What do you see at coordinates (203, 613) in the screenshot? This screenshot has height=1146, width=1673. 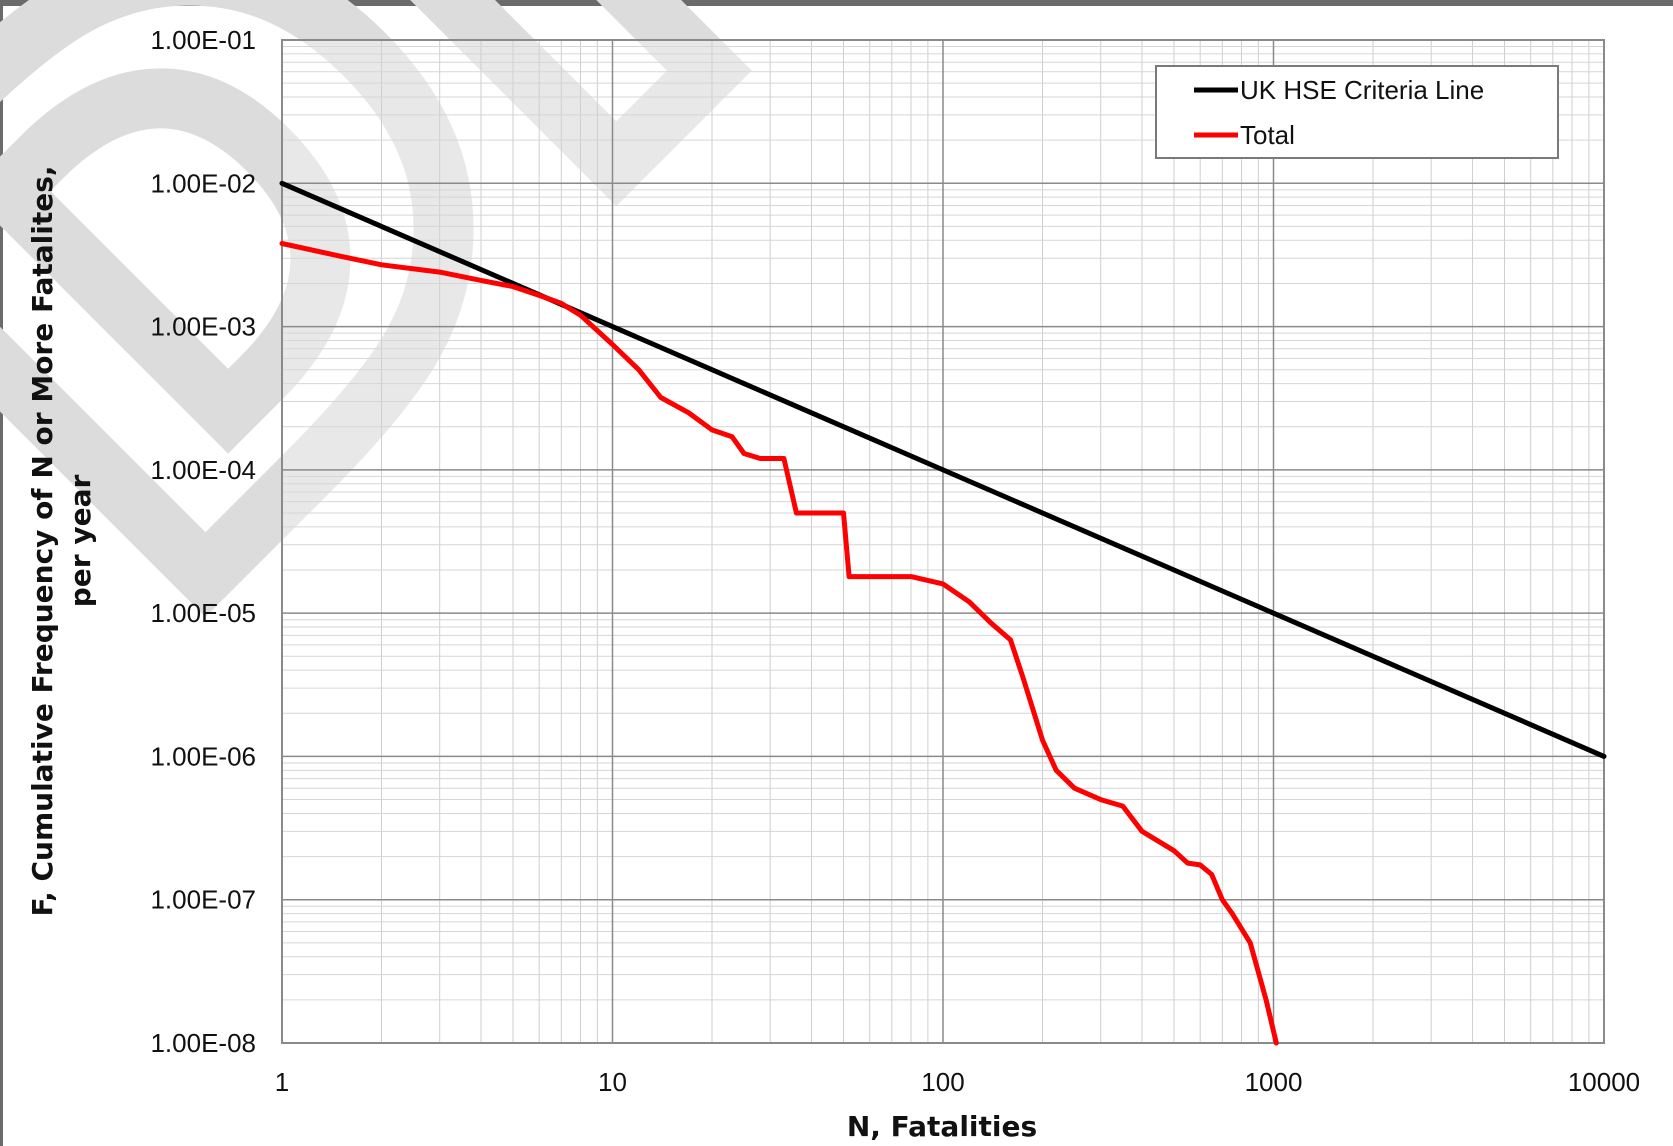 I see `y-tick-label: 1.00E-05` at bounding box center [203, 613].